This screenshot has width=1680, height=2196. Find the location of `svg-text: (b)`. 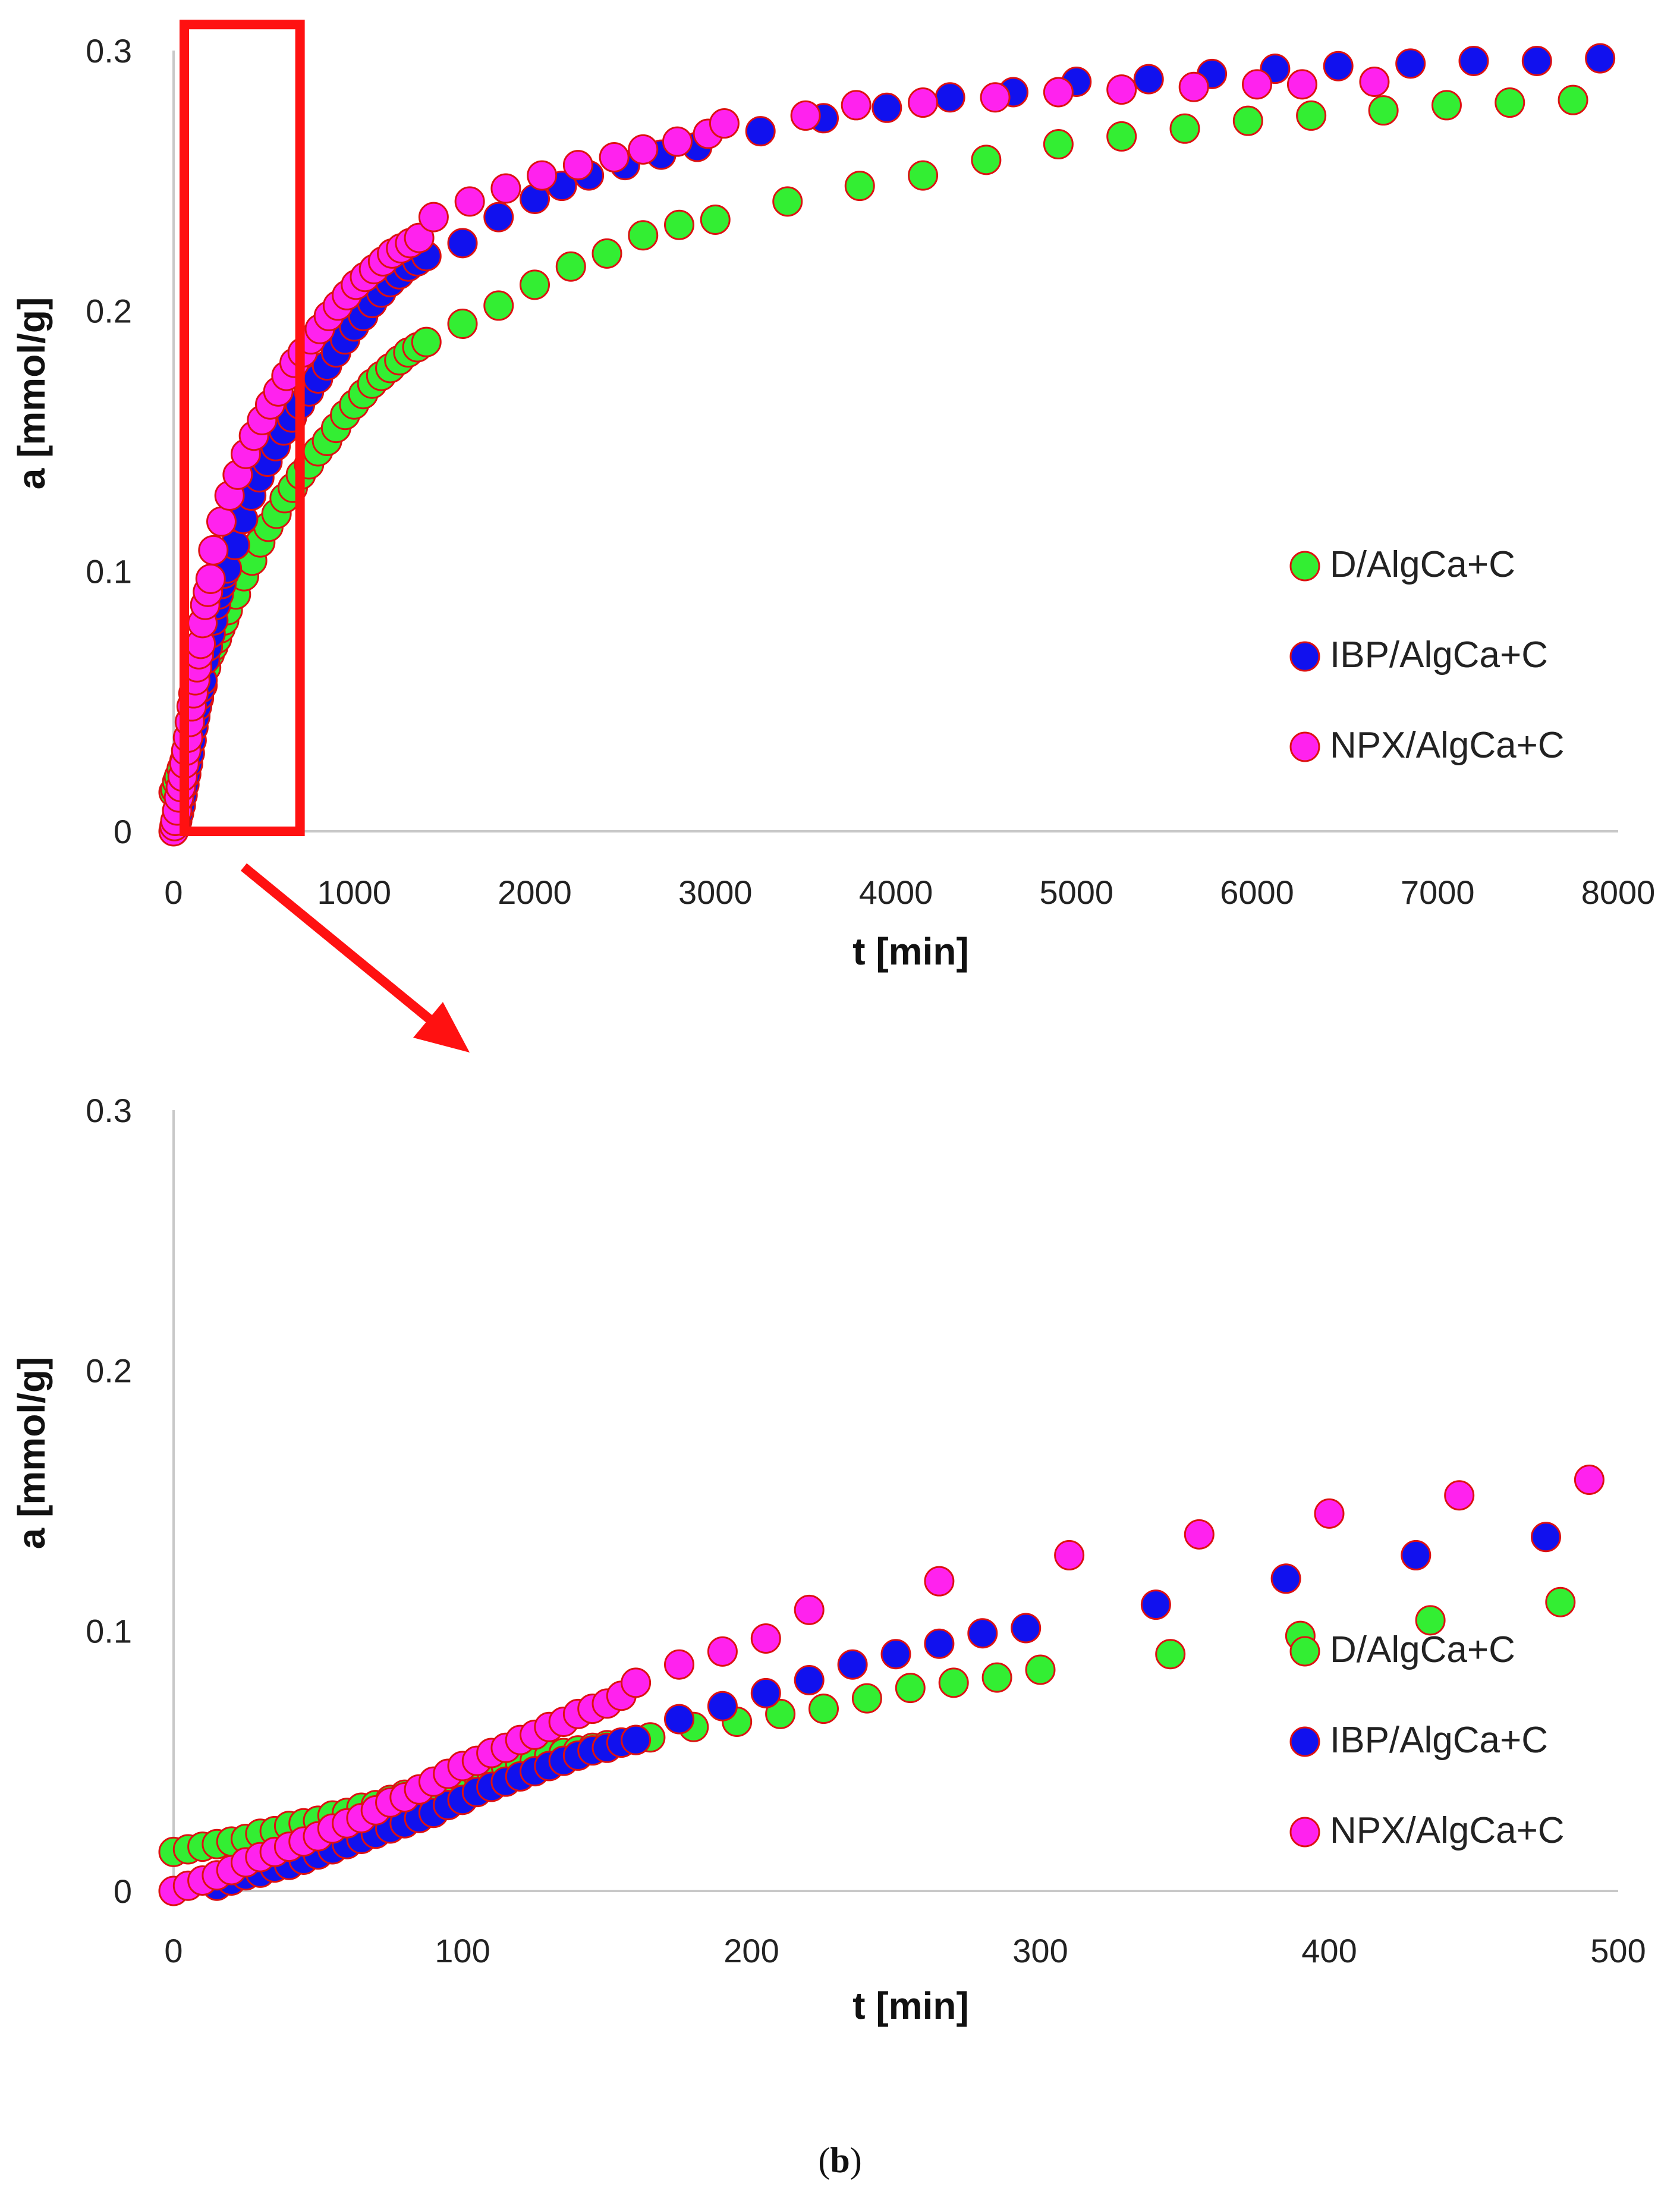

svg-text: (b) is located at coordinates (839, 2160).